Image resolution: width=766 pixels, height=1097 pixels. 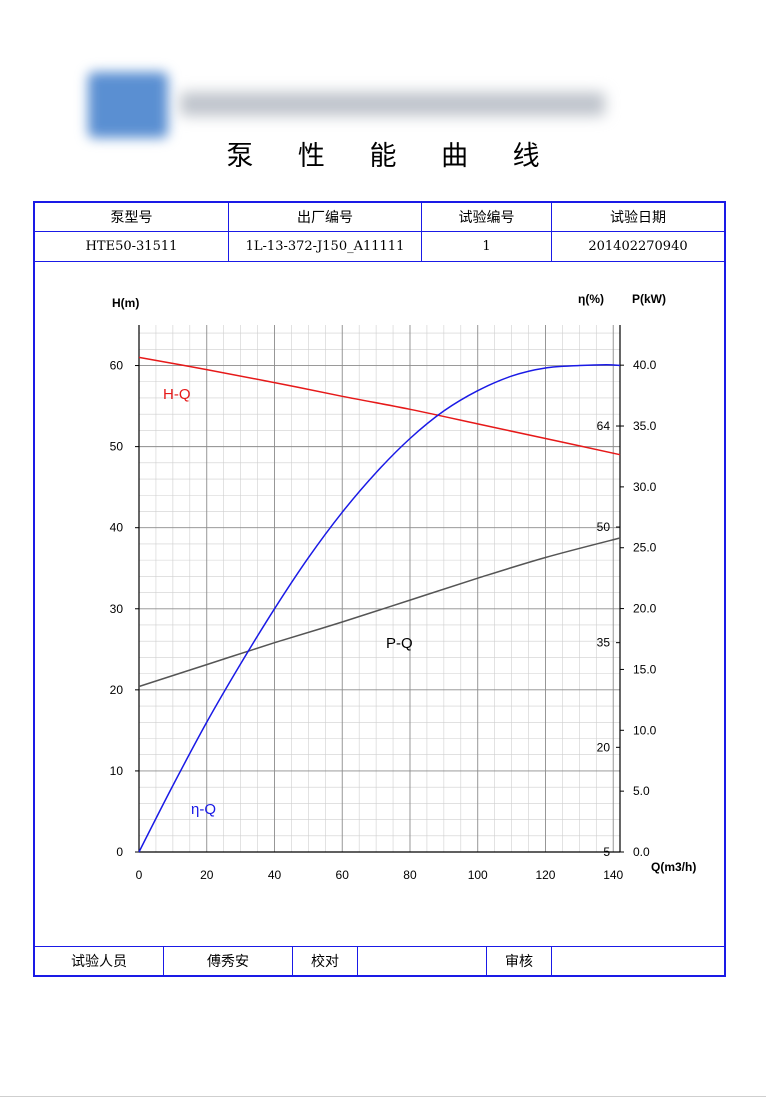 I want to click on header-test-date: 试验日期, so click(x=638, y=218).